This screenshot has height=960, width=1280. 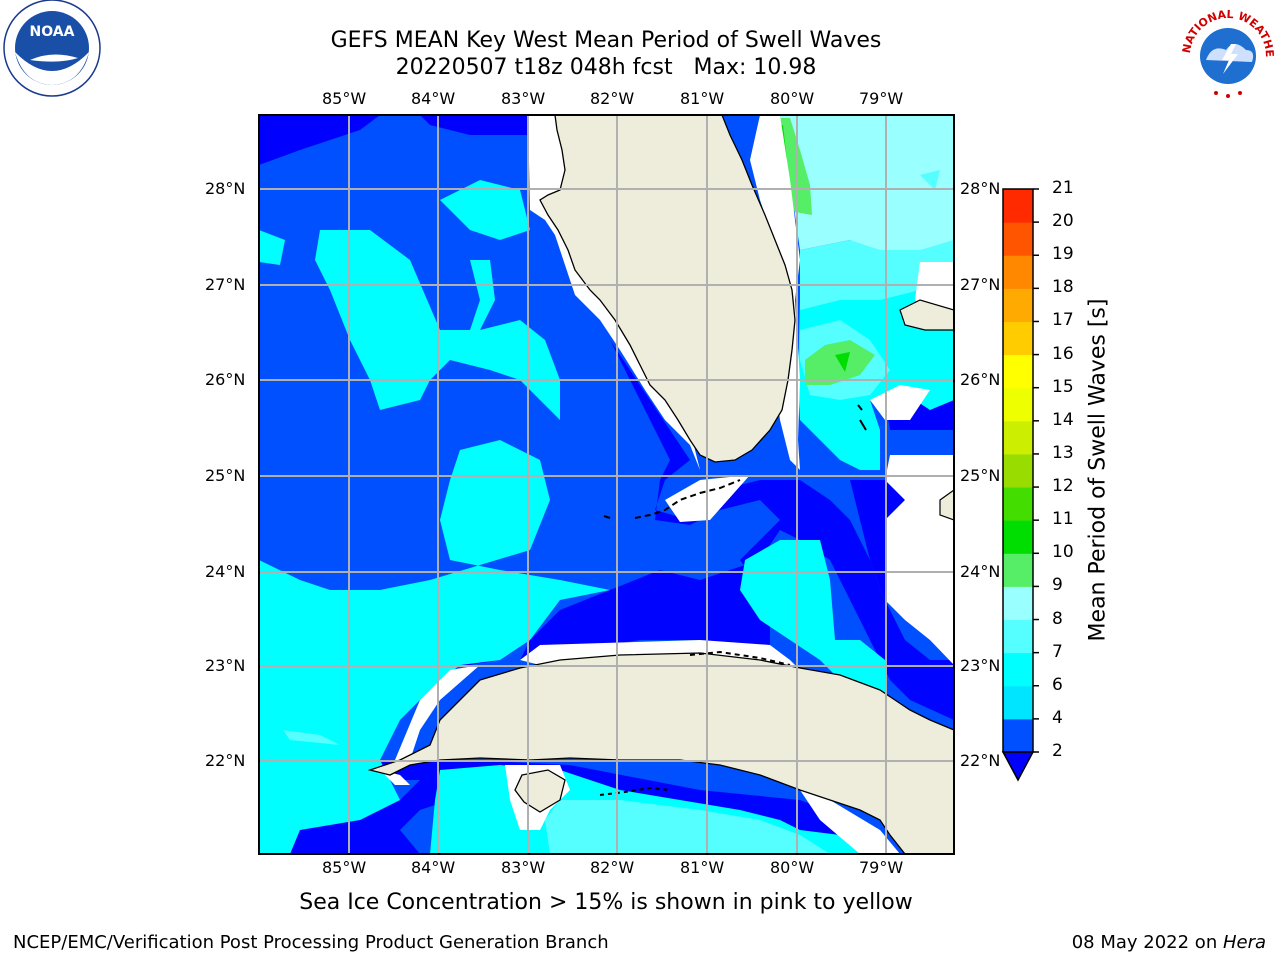 What do you see at coordinates (1226, 50) in the screenshot?
I see `nws-logo: NATIONAL WEATHER SERVICE` at bounding box center [1226, 50].